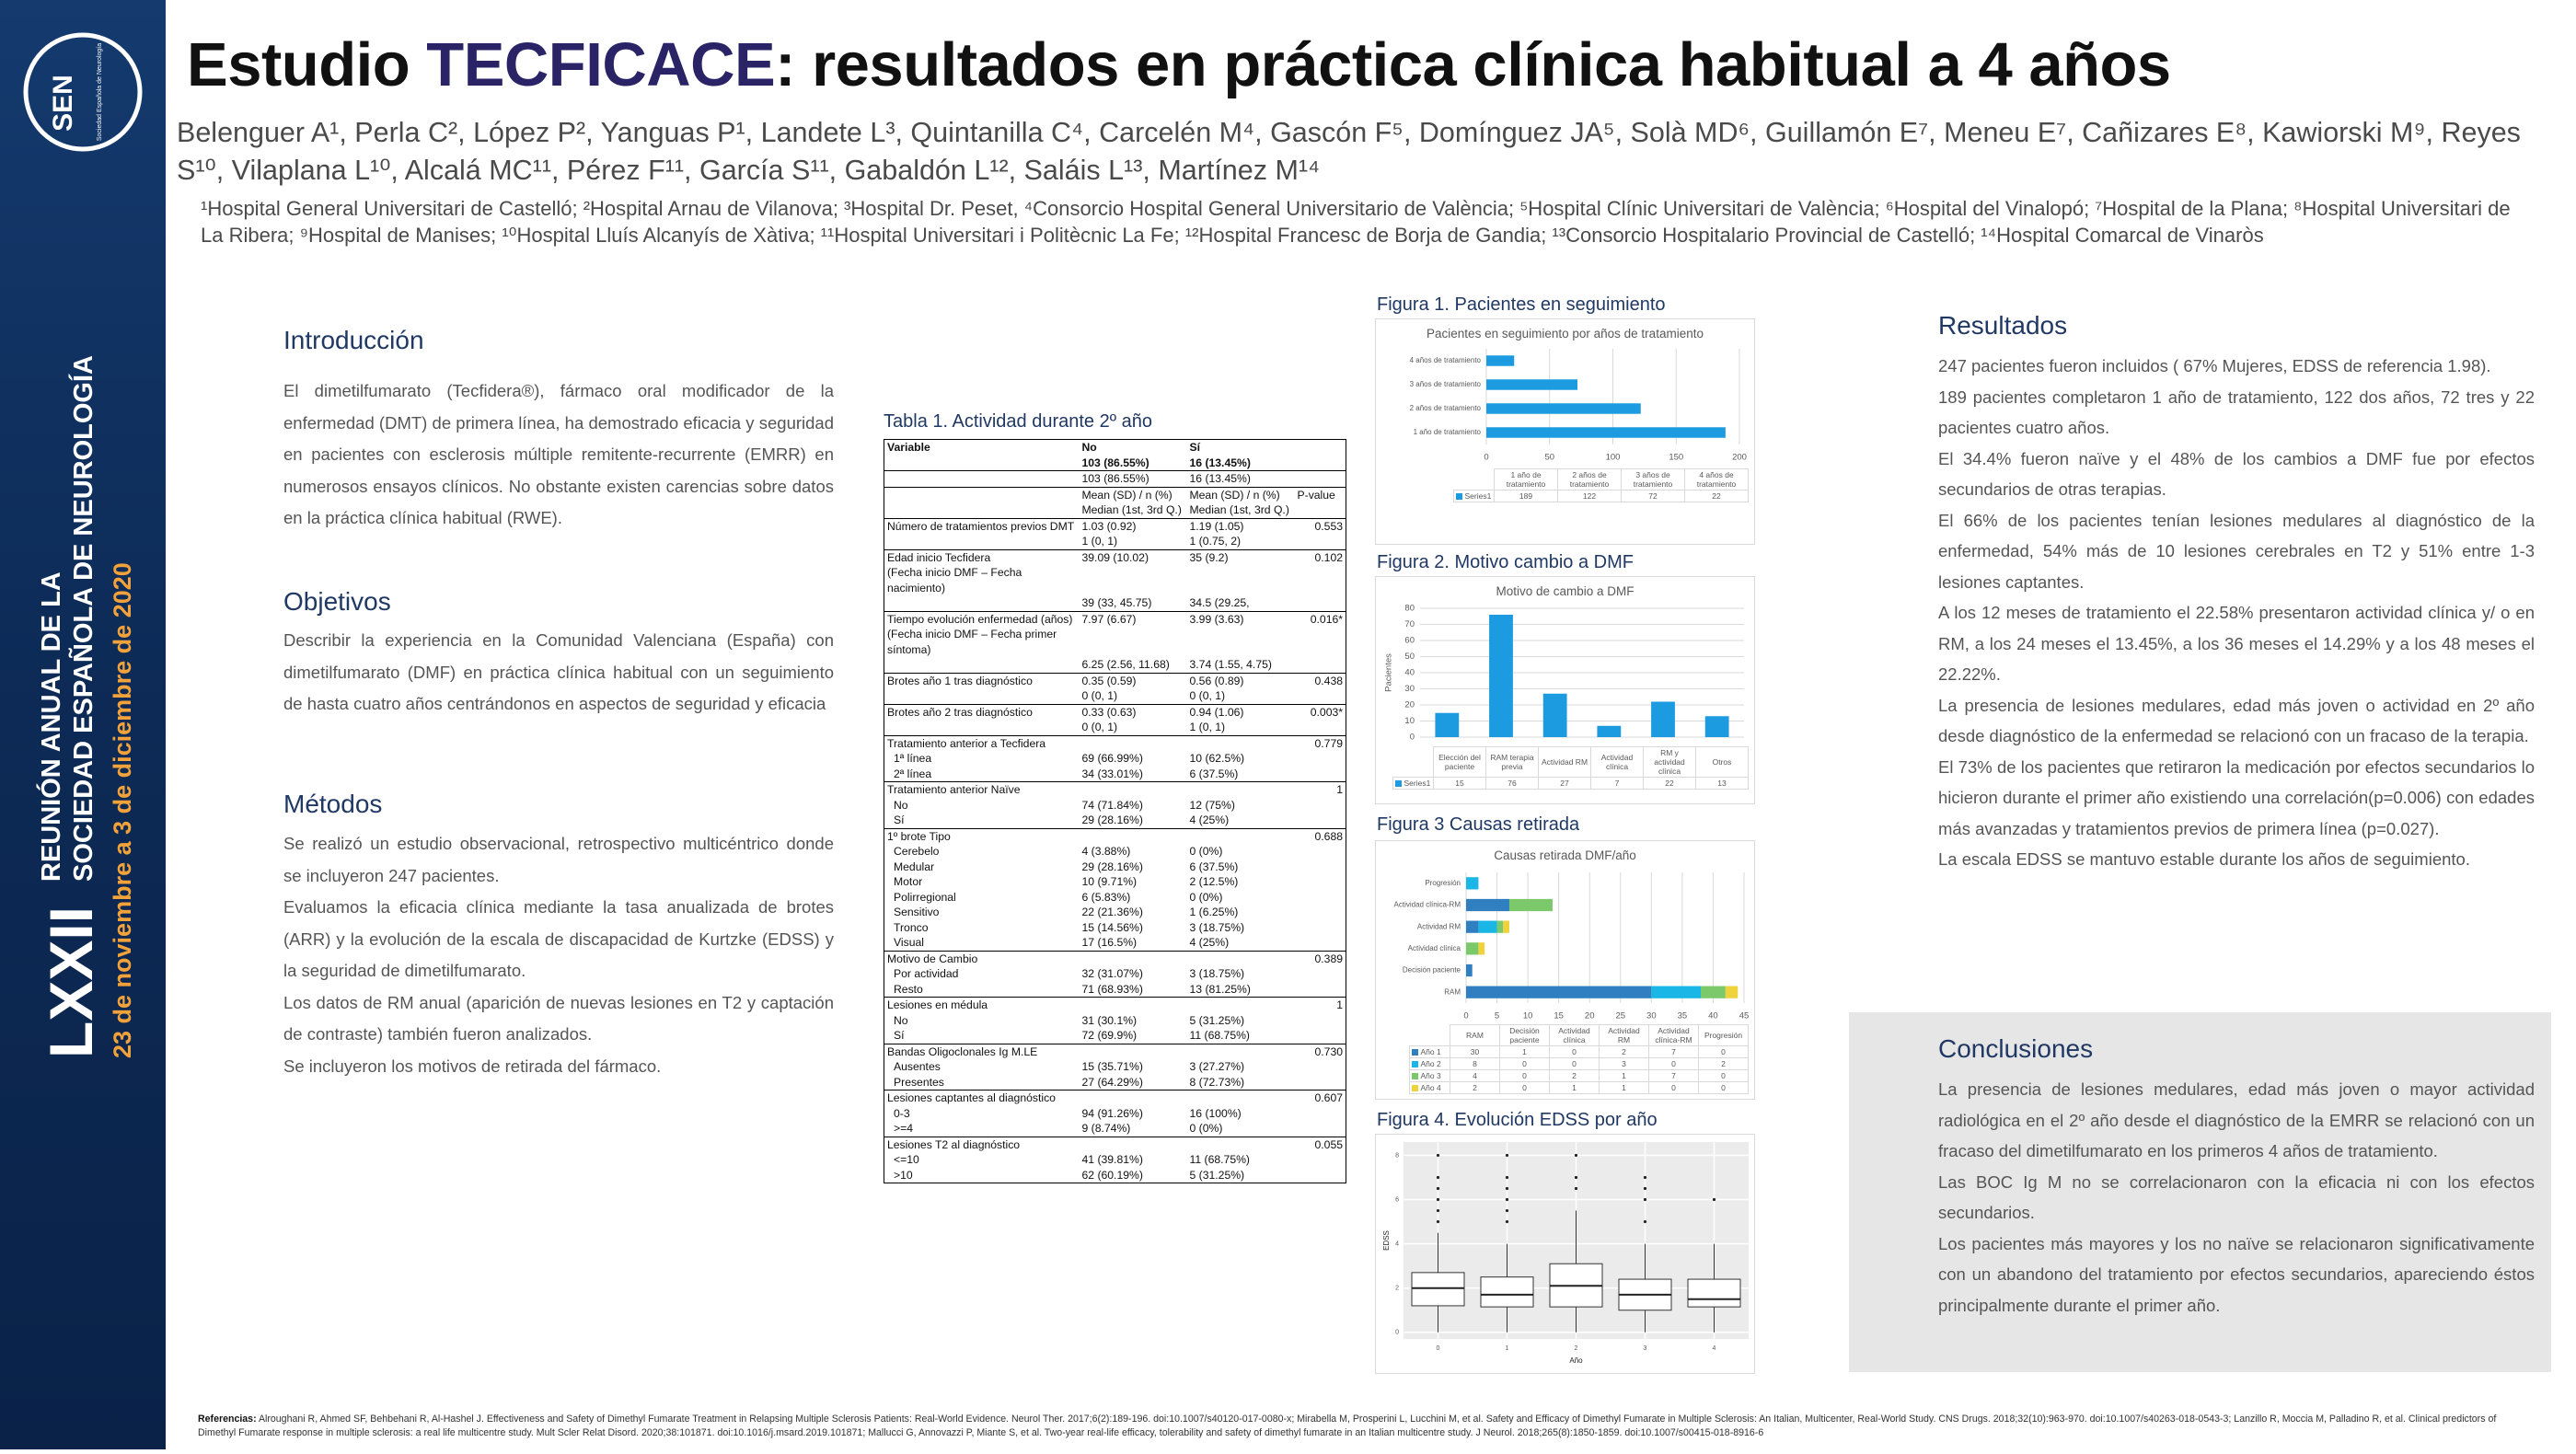  Describe the element at coordinates (1320, 789) in the screenshot. I see `table-cell: 1` at that location.